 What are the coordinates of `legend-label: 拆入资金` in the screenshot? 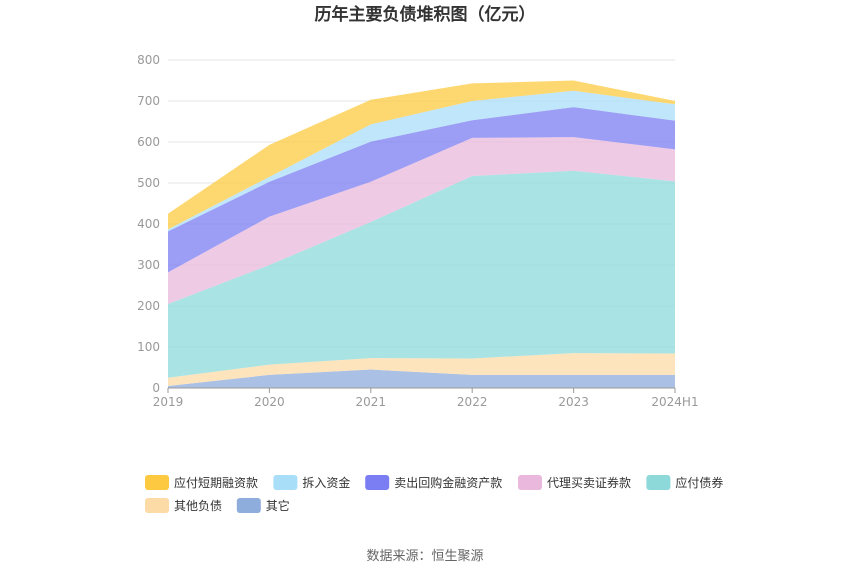 It's located at (326, 482).